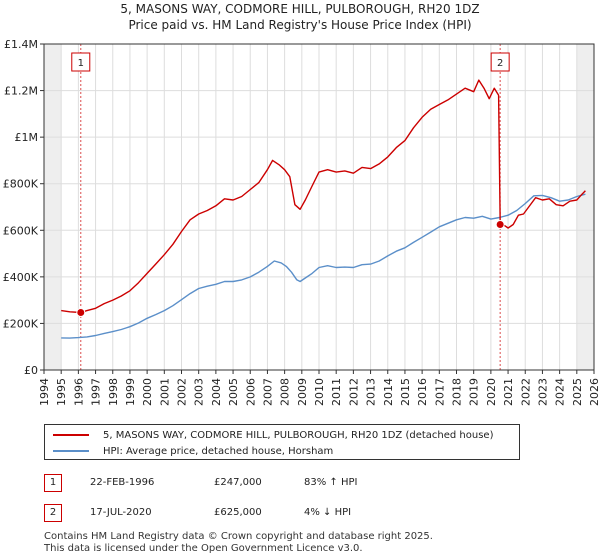 This screenshot has height=560, width=600. Describe the element at coordinates (577, 392) in the screenshot. I see `x-tick-label: 2025` at that location.